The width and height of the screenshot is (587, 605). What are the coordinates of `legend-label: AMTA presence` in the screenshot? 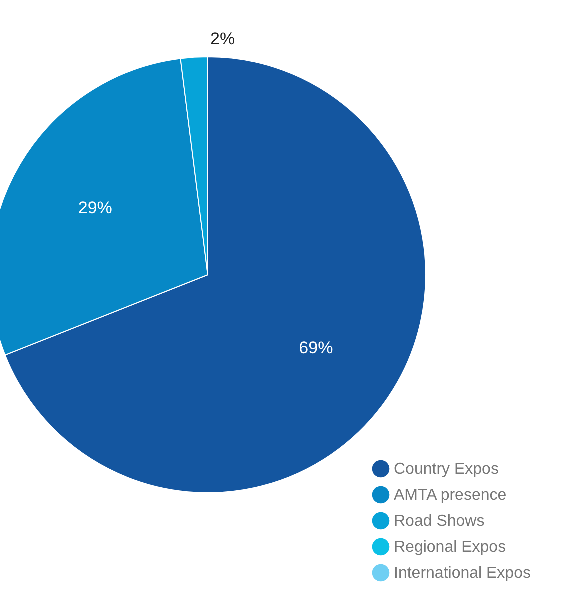 It's located at (450, 495).